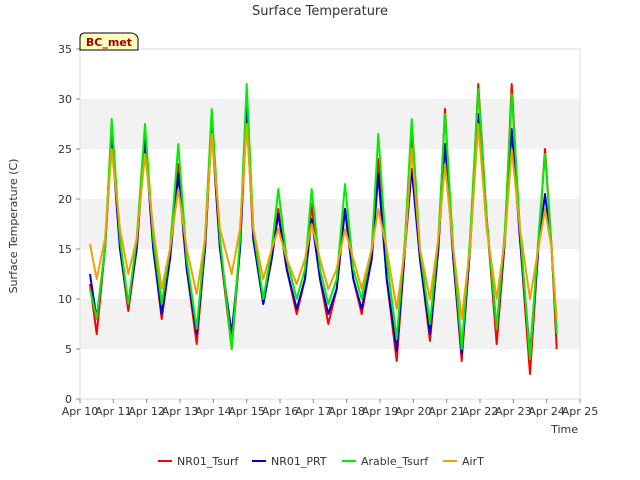 Image resolution: width=640 pixels, height=480 pixels. I want to click on x-tick-label: Apr 23, so click(513, 411).